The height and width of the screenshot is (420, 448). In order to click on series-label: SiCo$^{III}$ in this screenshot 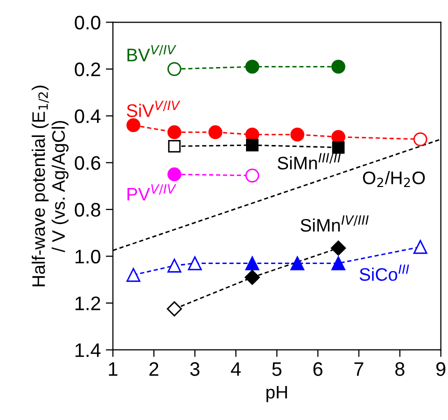, I will do `click(384, 272)`.